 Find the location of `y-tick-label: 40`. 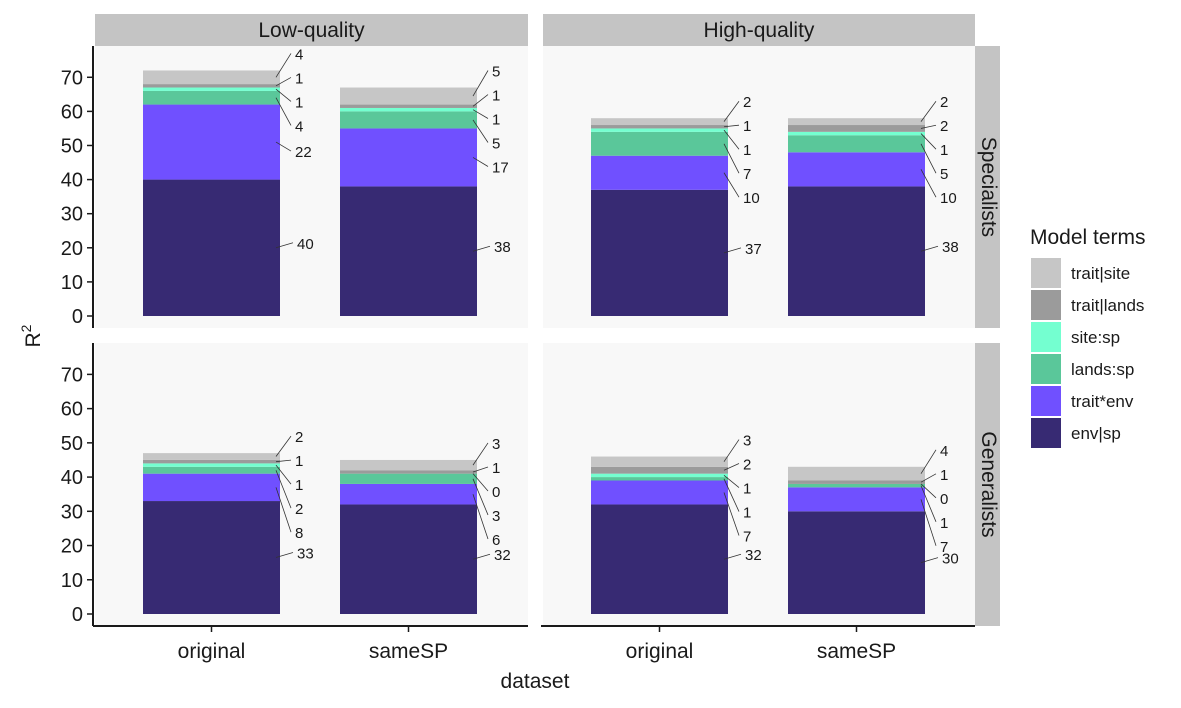

y-tick-label: 40 is located at coordinates (72, 181).